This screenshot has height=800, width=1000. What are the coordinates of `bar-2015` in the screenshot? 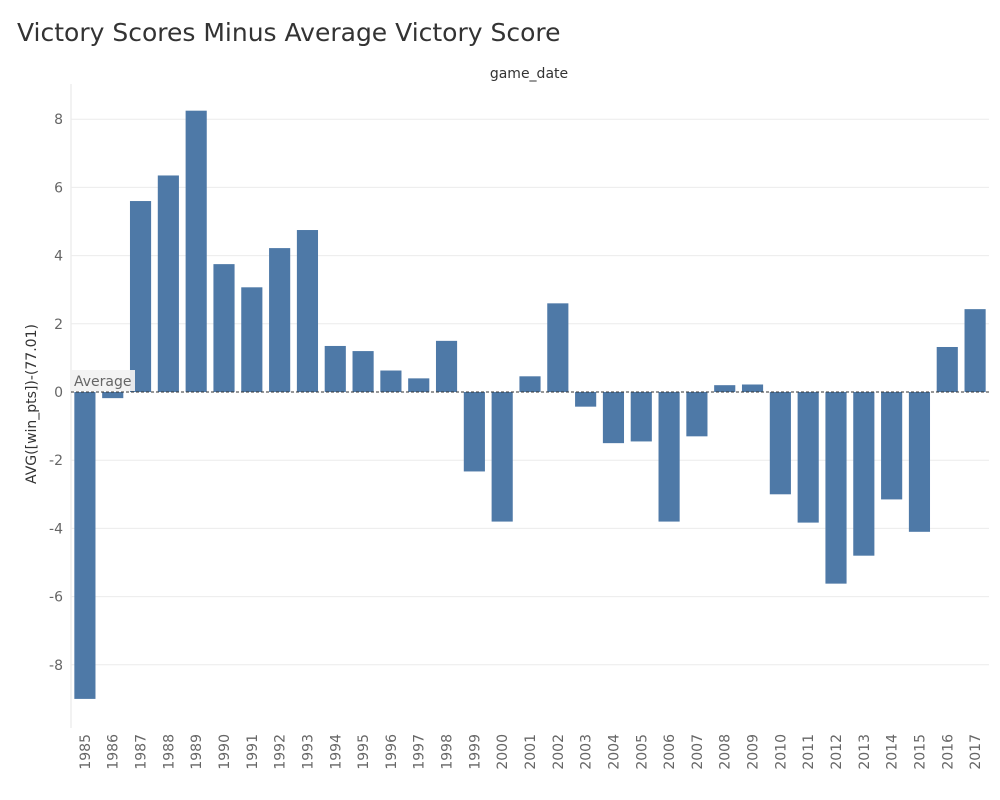 It's located at (919, 462).